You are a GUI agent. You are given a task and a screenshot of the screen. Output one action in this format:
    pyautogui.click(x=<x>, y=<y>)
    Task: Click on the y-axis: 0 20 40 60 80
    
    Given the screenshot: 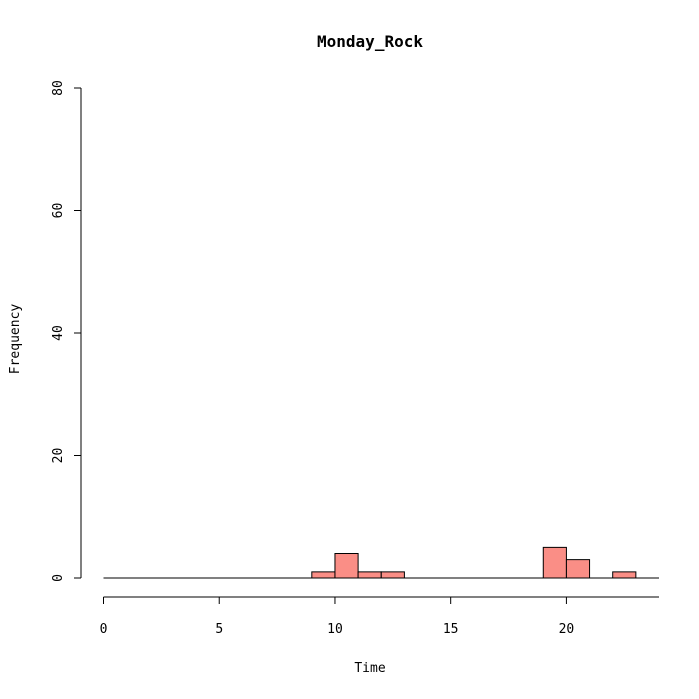 What is the action you would take?
    pyautogui.click(x=66, y=331)
    